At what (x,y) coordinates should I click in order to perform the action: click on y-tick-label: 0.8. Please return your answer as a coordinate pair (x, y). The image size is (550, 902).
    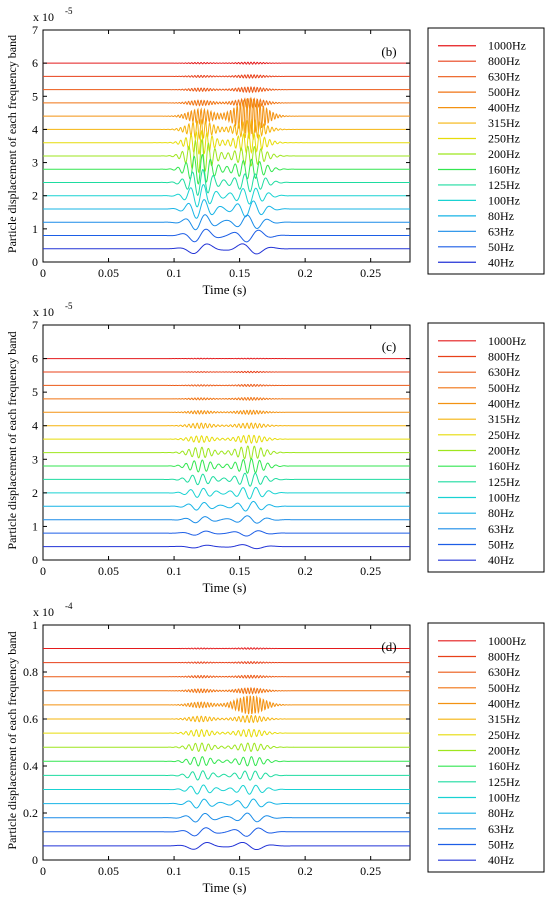
    Looking at the image, I should click on (30, 672).